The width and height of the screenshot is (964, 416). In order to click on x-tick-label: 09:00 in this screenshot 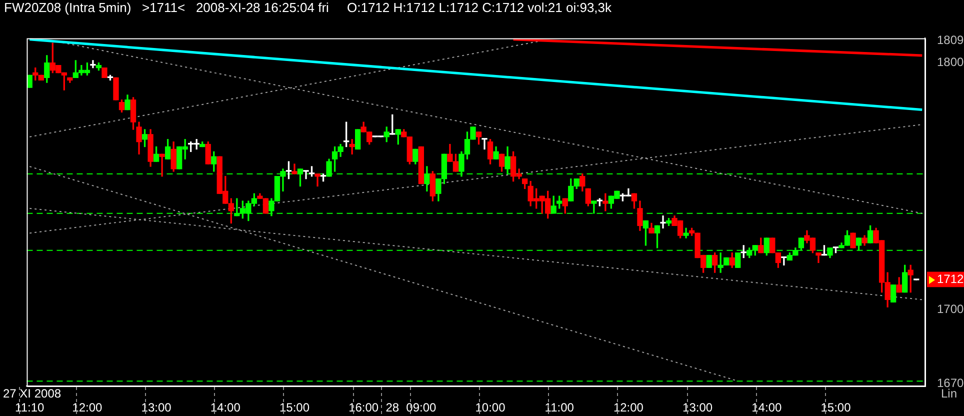, I will do `click(421, 407)`.